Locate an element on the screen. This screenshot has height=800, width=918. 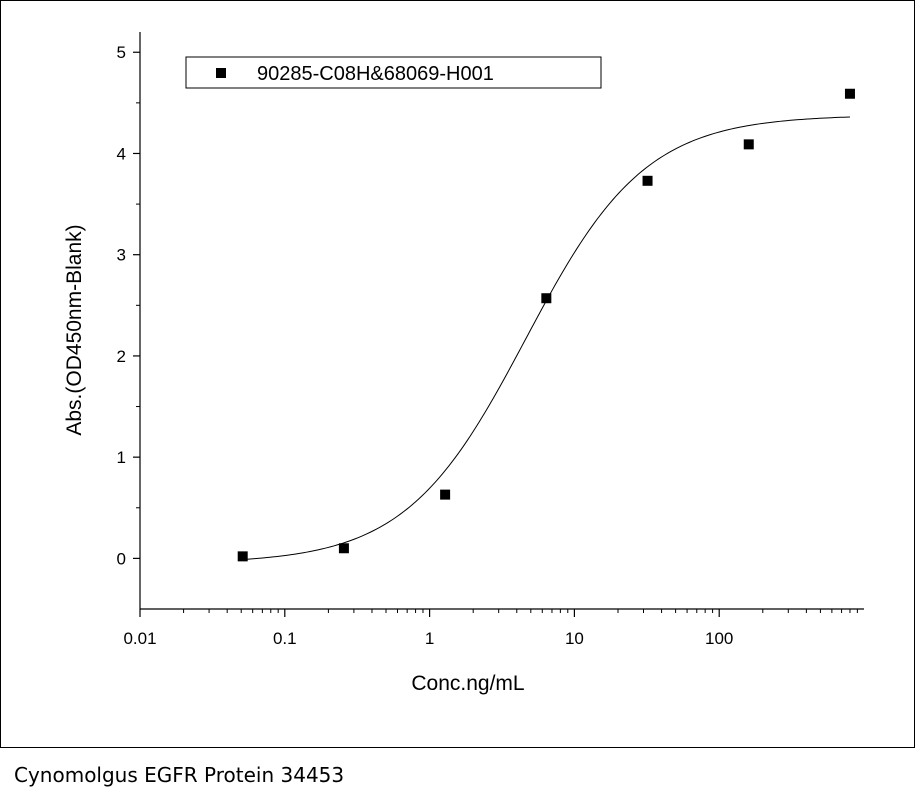
y-tick-label: 5 is located at coordinates (121, 52).